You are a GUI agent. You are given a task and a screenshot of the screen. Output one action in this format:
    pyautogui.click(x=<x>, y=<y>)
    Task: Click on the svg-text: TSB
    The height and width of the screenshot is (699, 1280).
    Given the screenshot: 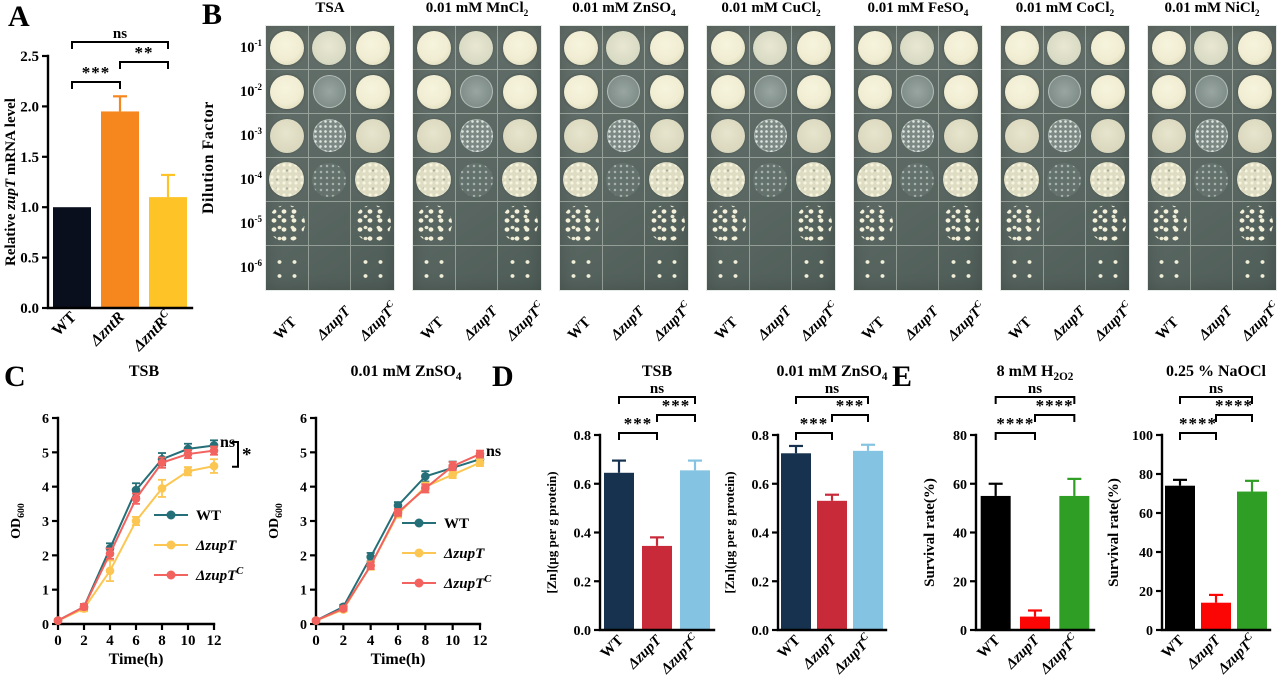 What is the action you would take?
    pyautogui.click(x=144, y=371)
    